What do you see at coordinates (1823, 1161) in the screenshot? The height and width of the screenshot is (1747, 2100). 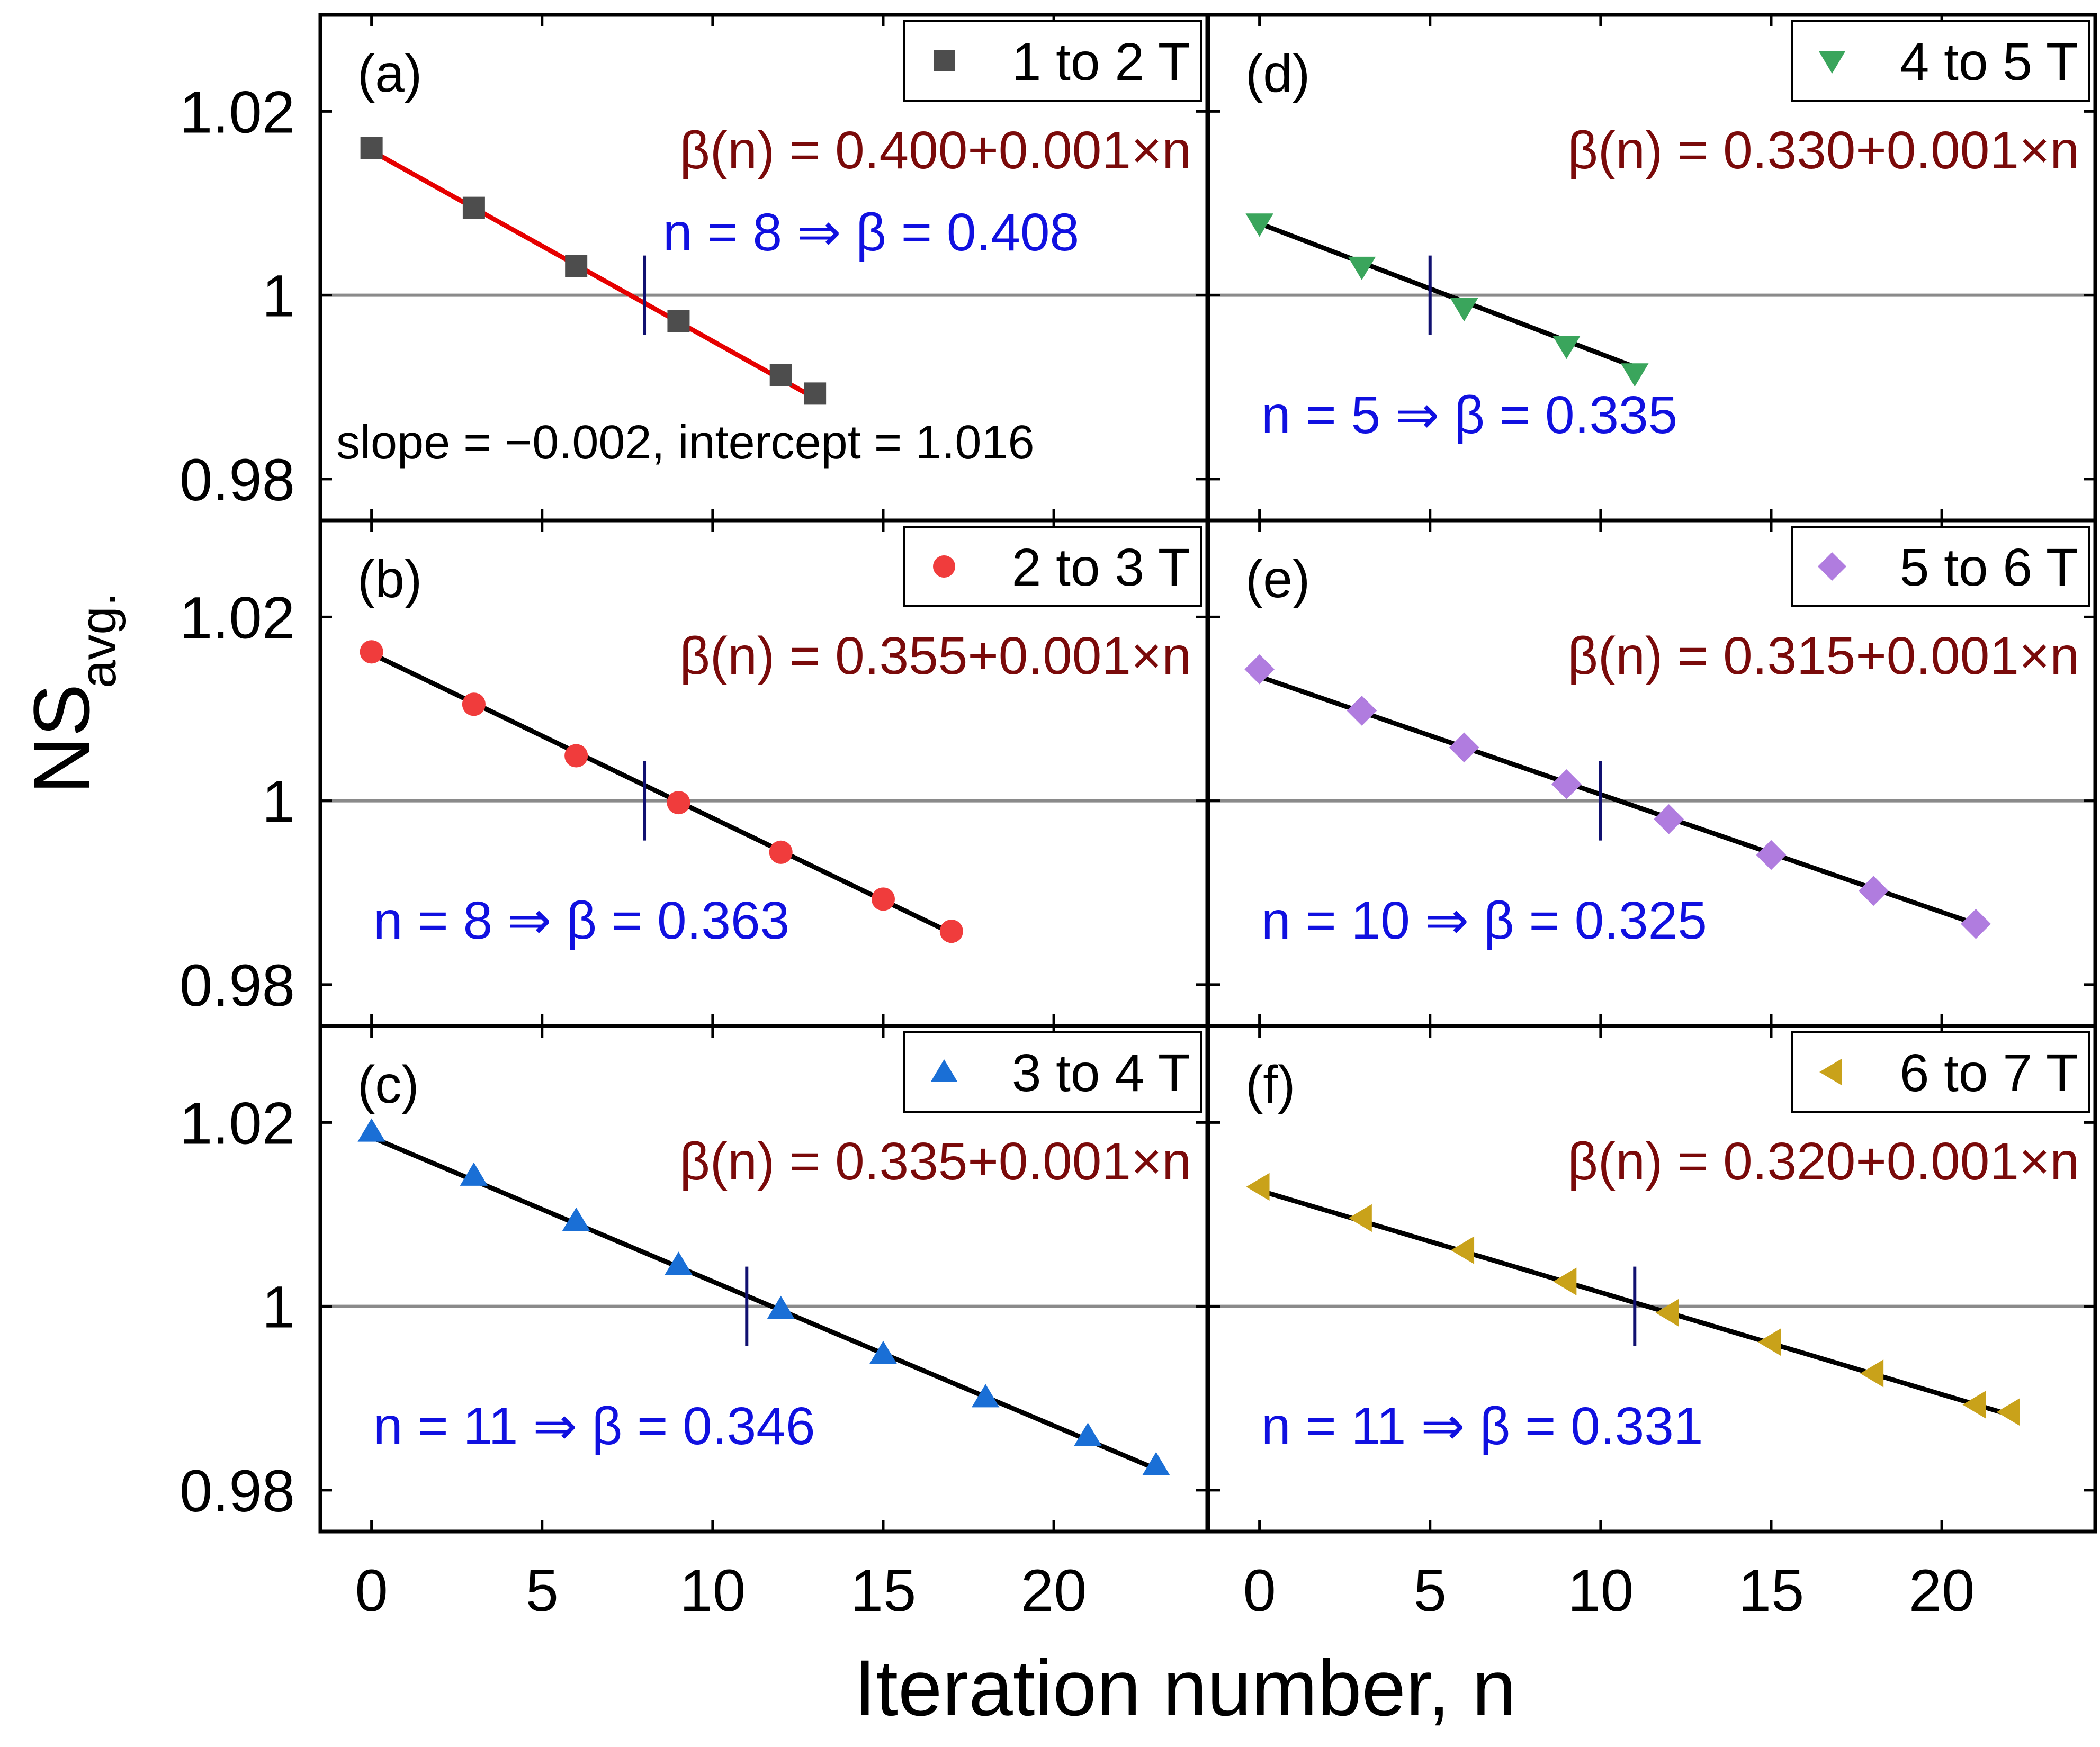 I see `beta-formula: β(n) = 0.320+0.001×n` at bounding box center [1823, 1161].